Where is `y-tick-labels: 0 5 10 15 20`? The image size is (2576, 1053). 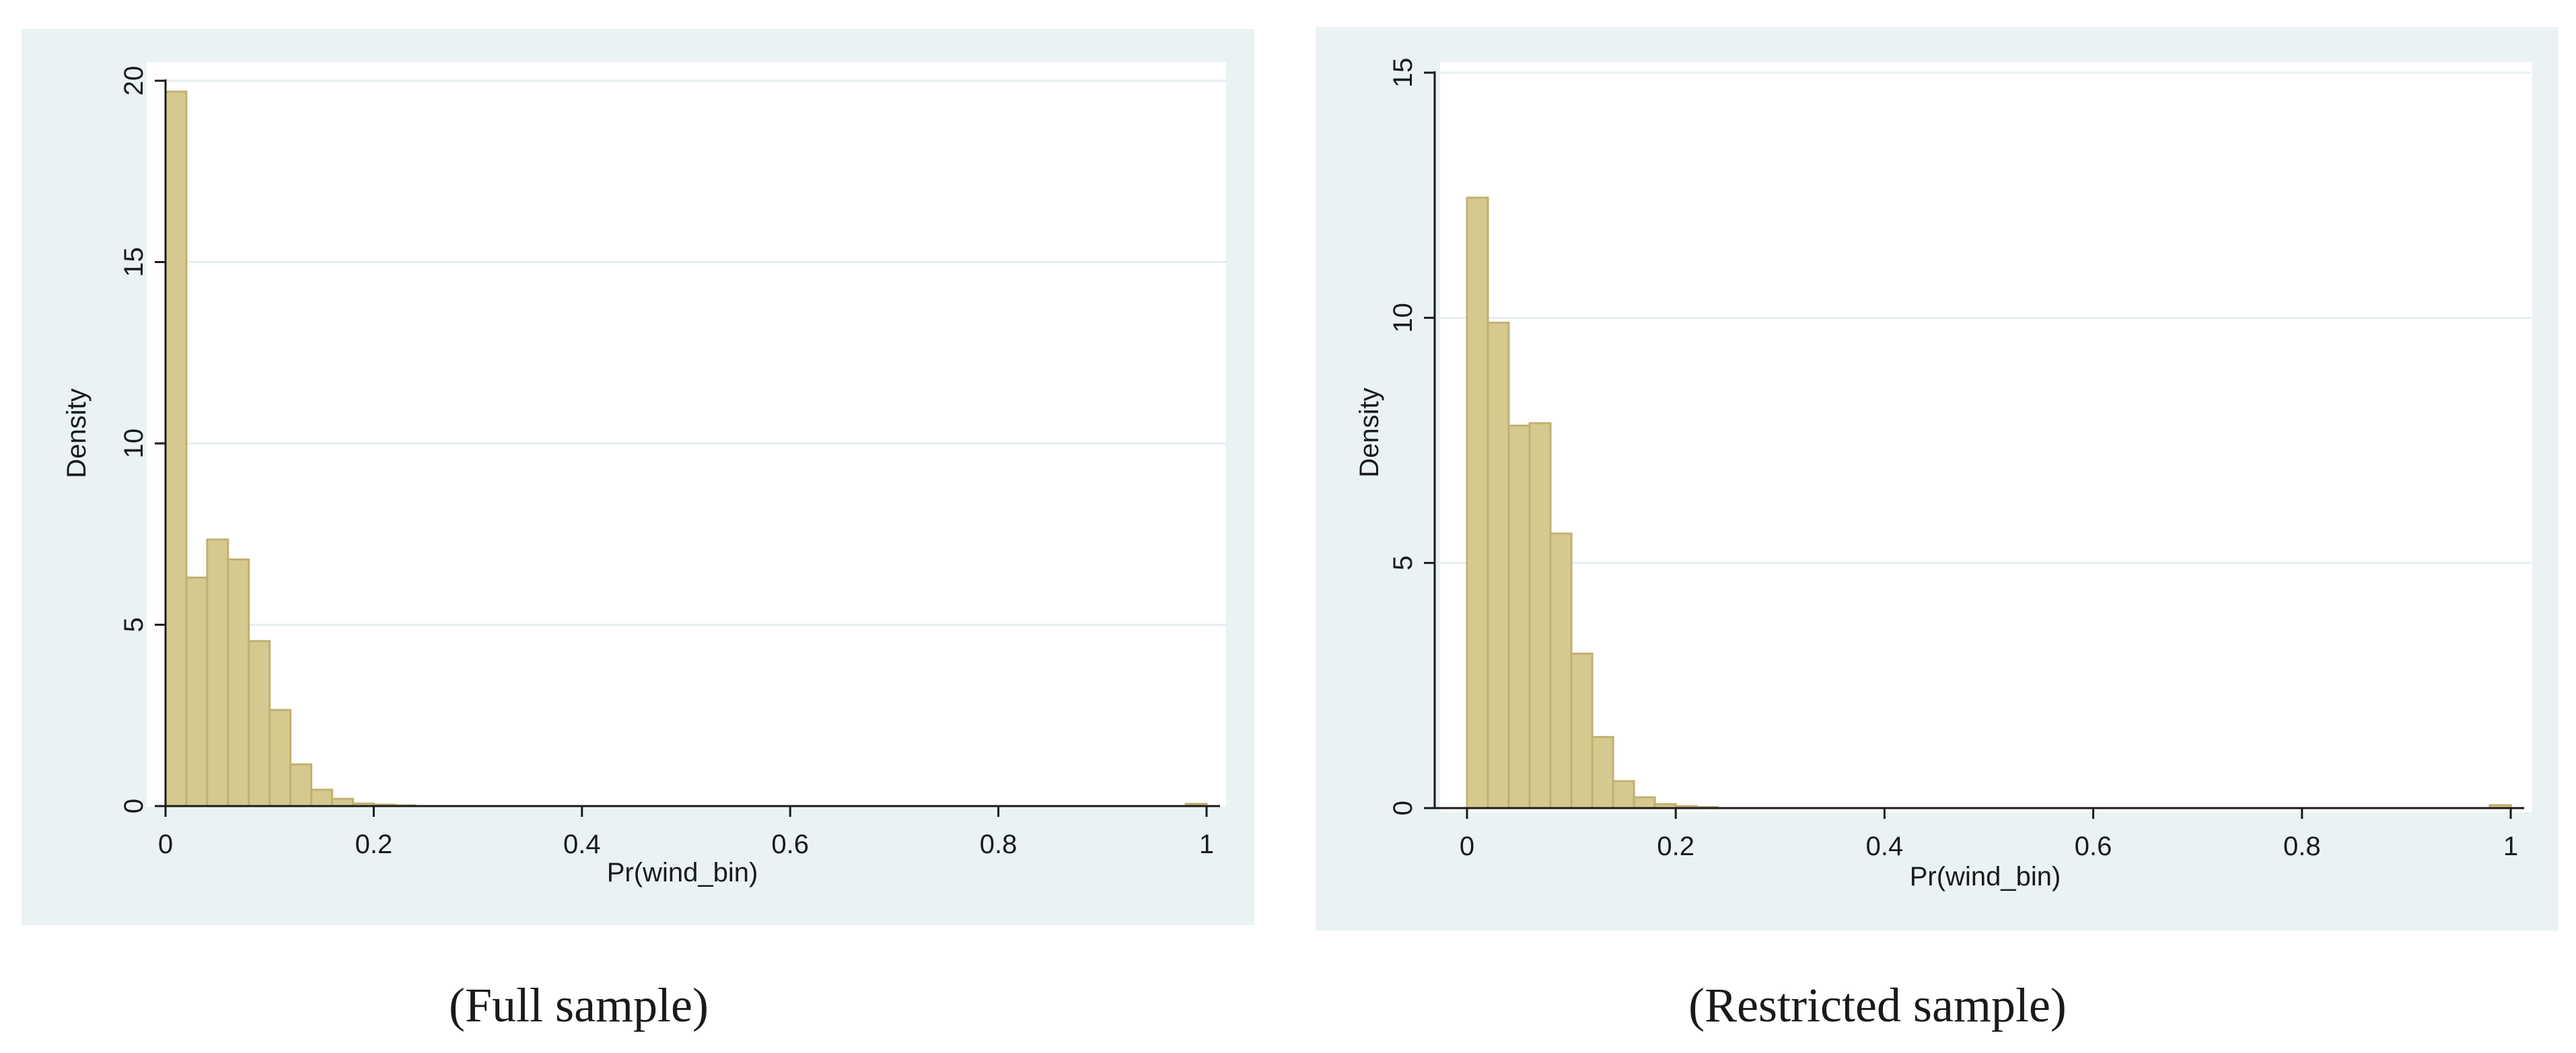 y-tick-labels: 0 5 10 15 20 is located at coordinates (134, 439).